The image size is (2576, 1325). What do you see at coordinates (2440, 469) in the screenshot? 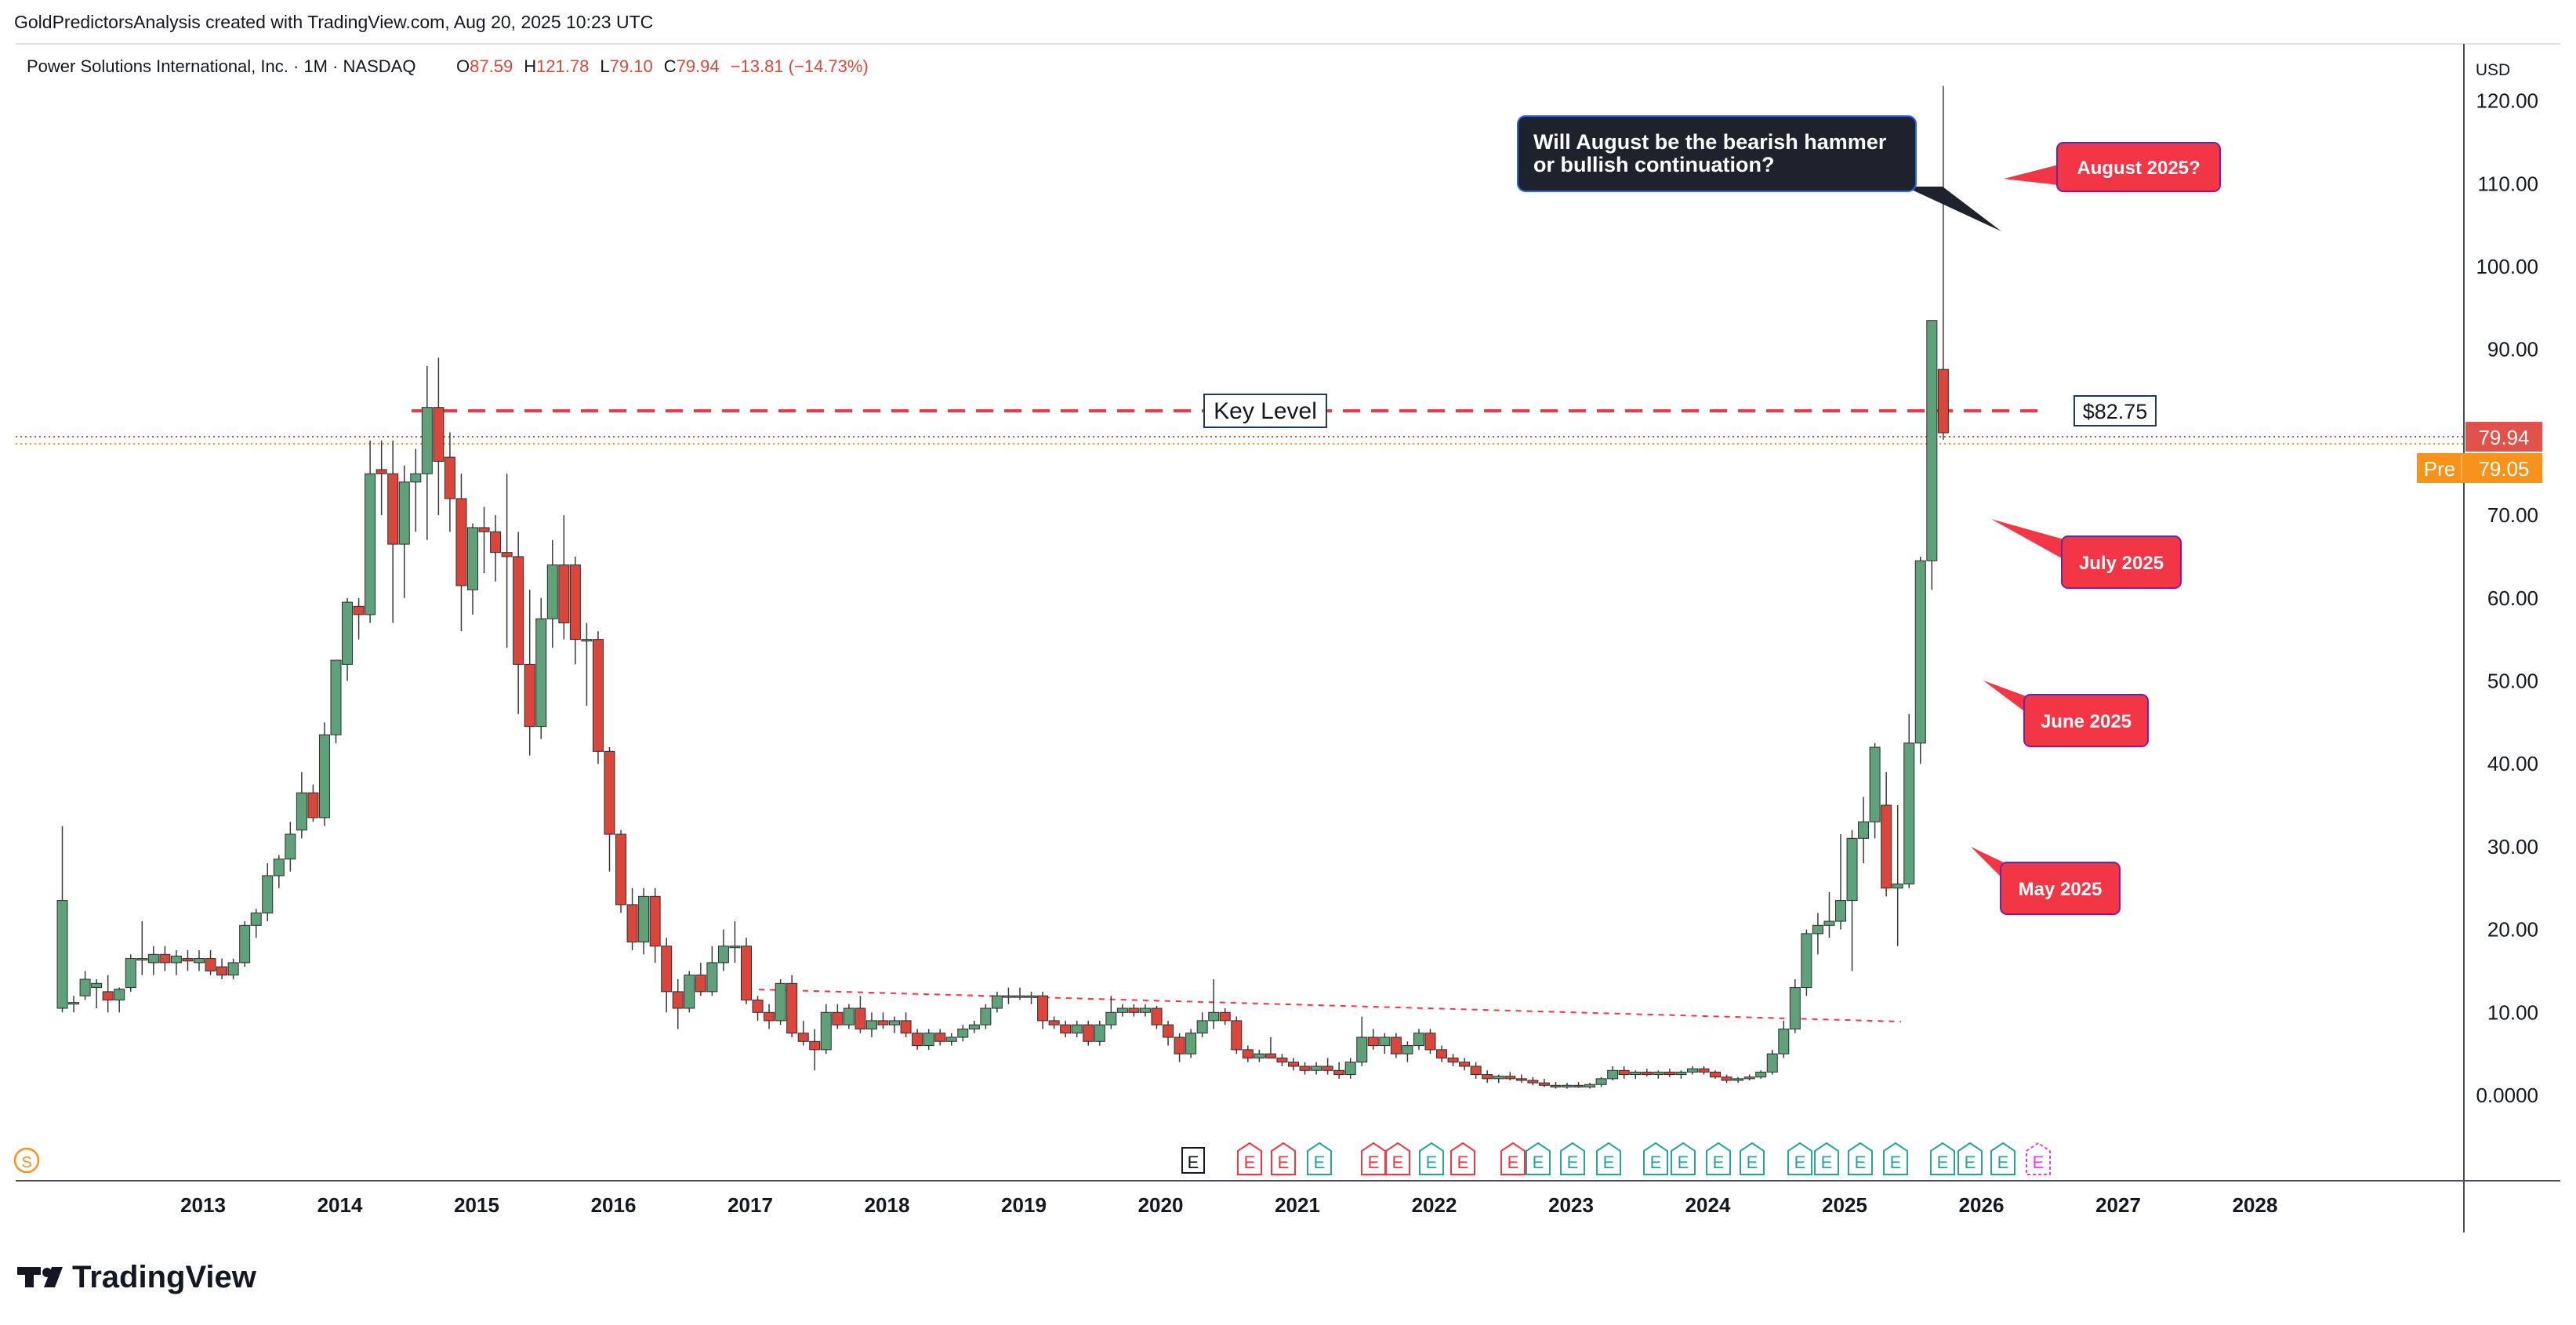
I see `premarket-label: Pre` at bounding box center [2440, 469].